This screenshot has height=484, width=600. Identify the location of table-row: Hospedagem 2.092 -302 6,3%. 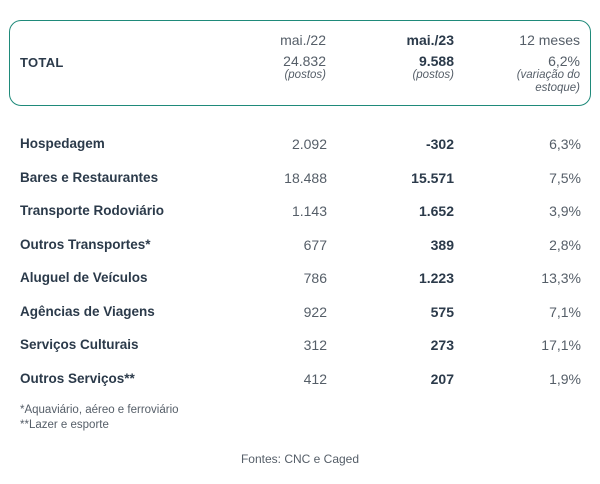
(300, 146).